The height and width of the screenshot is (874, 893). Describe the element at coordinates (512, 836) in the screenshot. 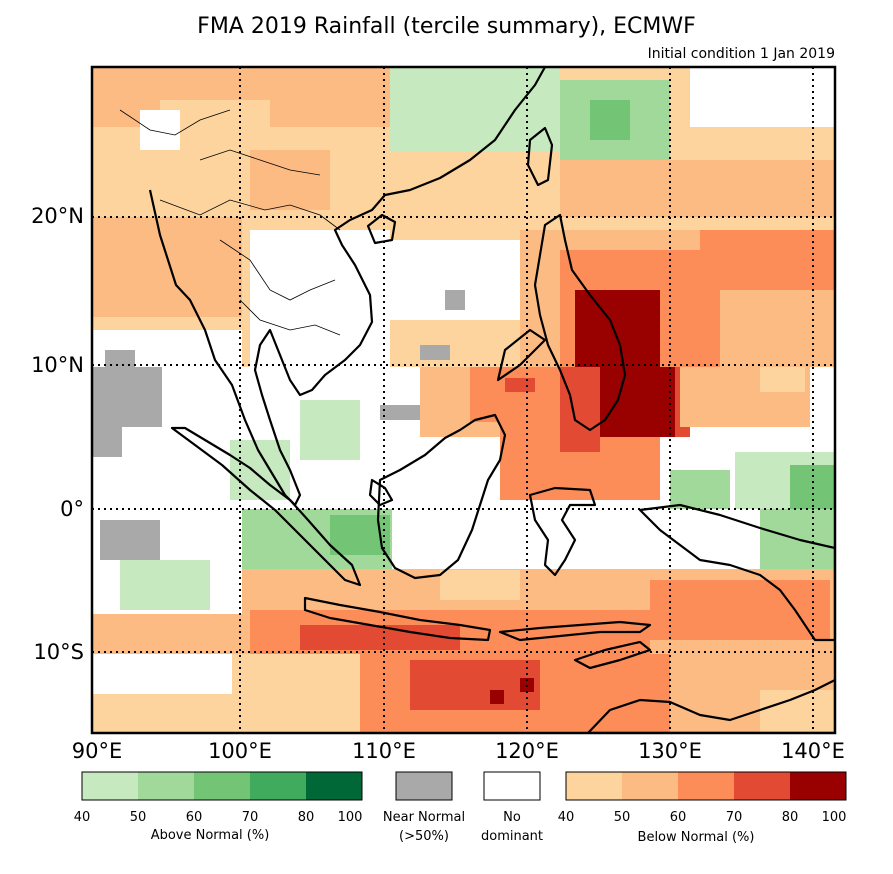

I see `no-dominant-sublabel: dominant` at that location.